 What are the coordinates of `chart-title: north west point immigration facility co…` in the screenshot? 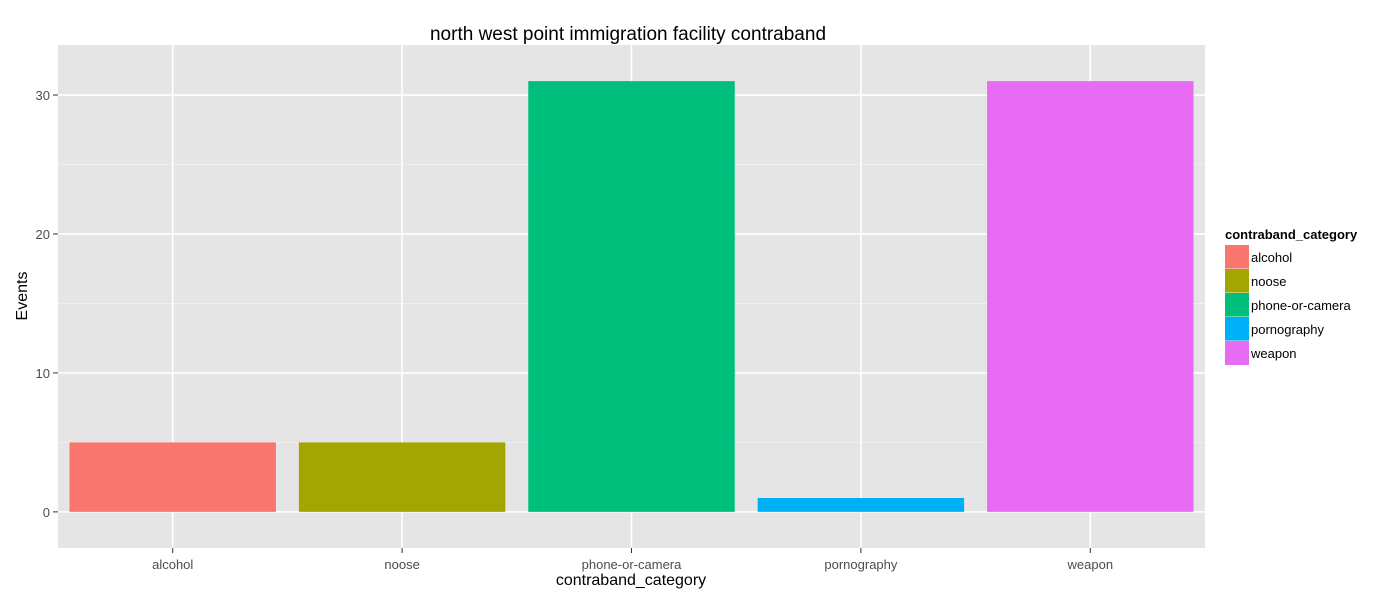 It's located at (628, 34).